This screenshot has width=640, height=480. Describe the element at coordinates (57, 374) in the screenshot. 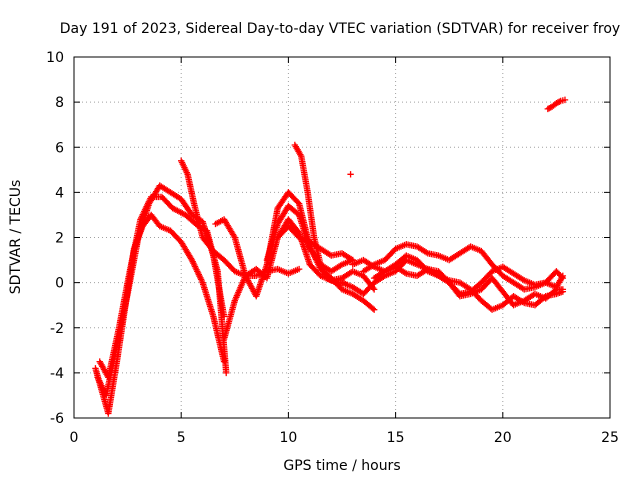

I see `y-tick-label: -4` at that location.